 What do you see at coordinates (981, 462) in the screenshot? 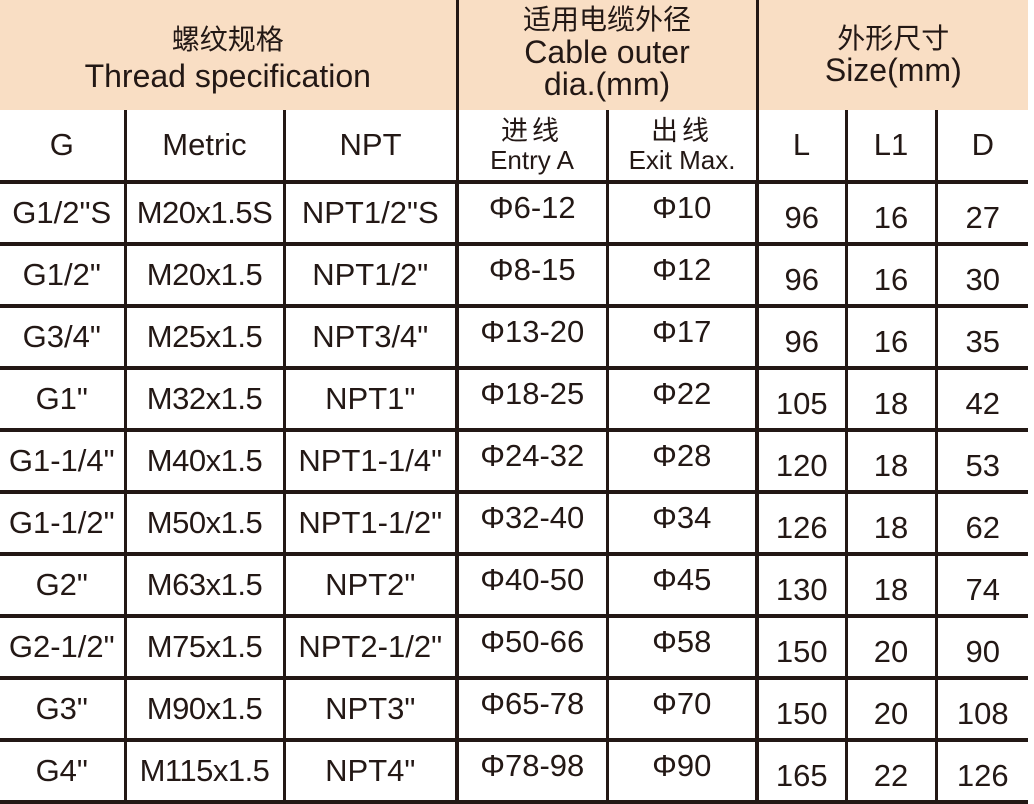
I see `cell-d: 53` at bounding box center [981, 462].